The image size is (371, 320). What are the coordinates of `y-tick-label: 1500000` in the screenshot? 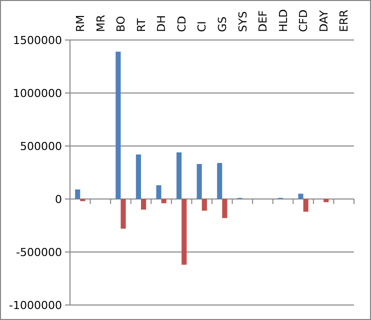 It's located at (37, 40).